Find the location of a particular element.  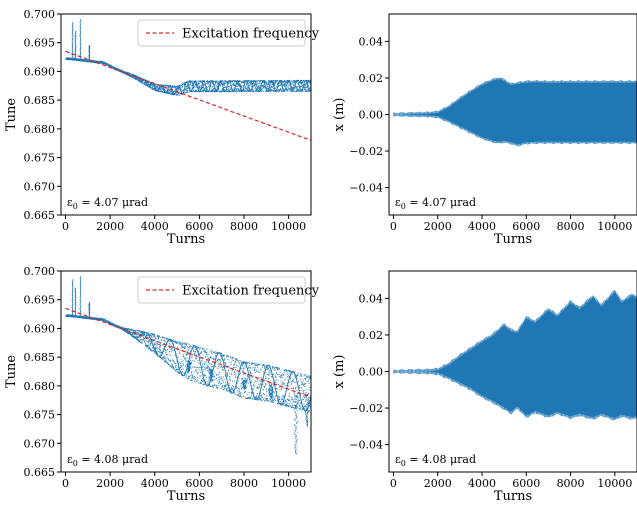

y-tick-label: 0.685 is located at coordinates (40, 357).